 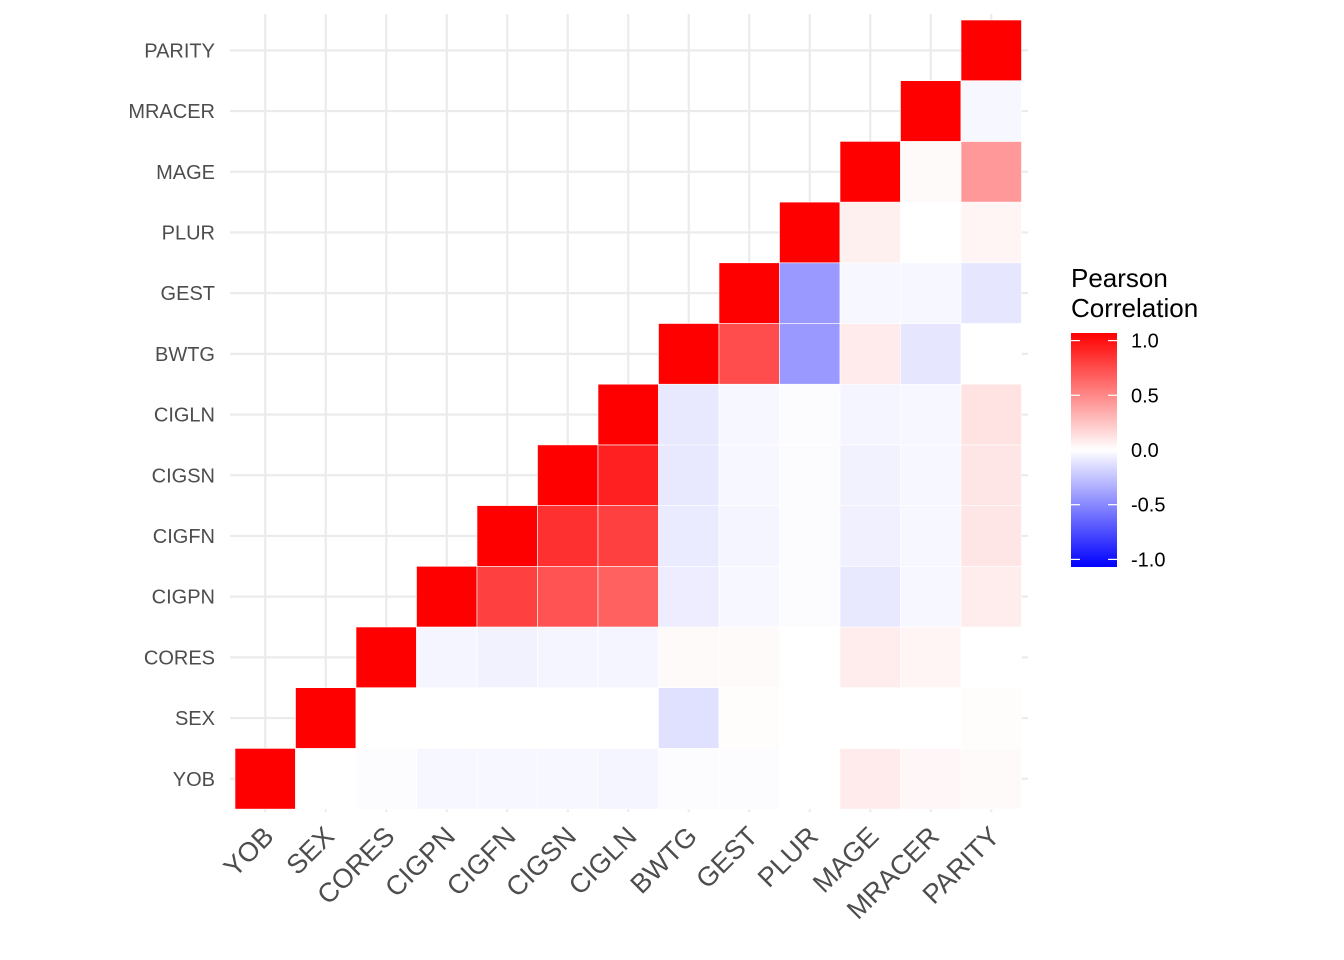 What do you see at coordinates (420, 862) in the screenshot?
I see `x-tick-label: CIGPN` at bounding box center [420, 862].